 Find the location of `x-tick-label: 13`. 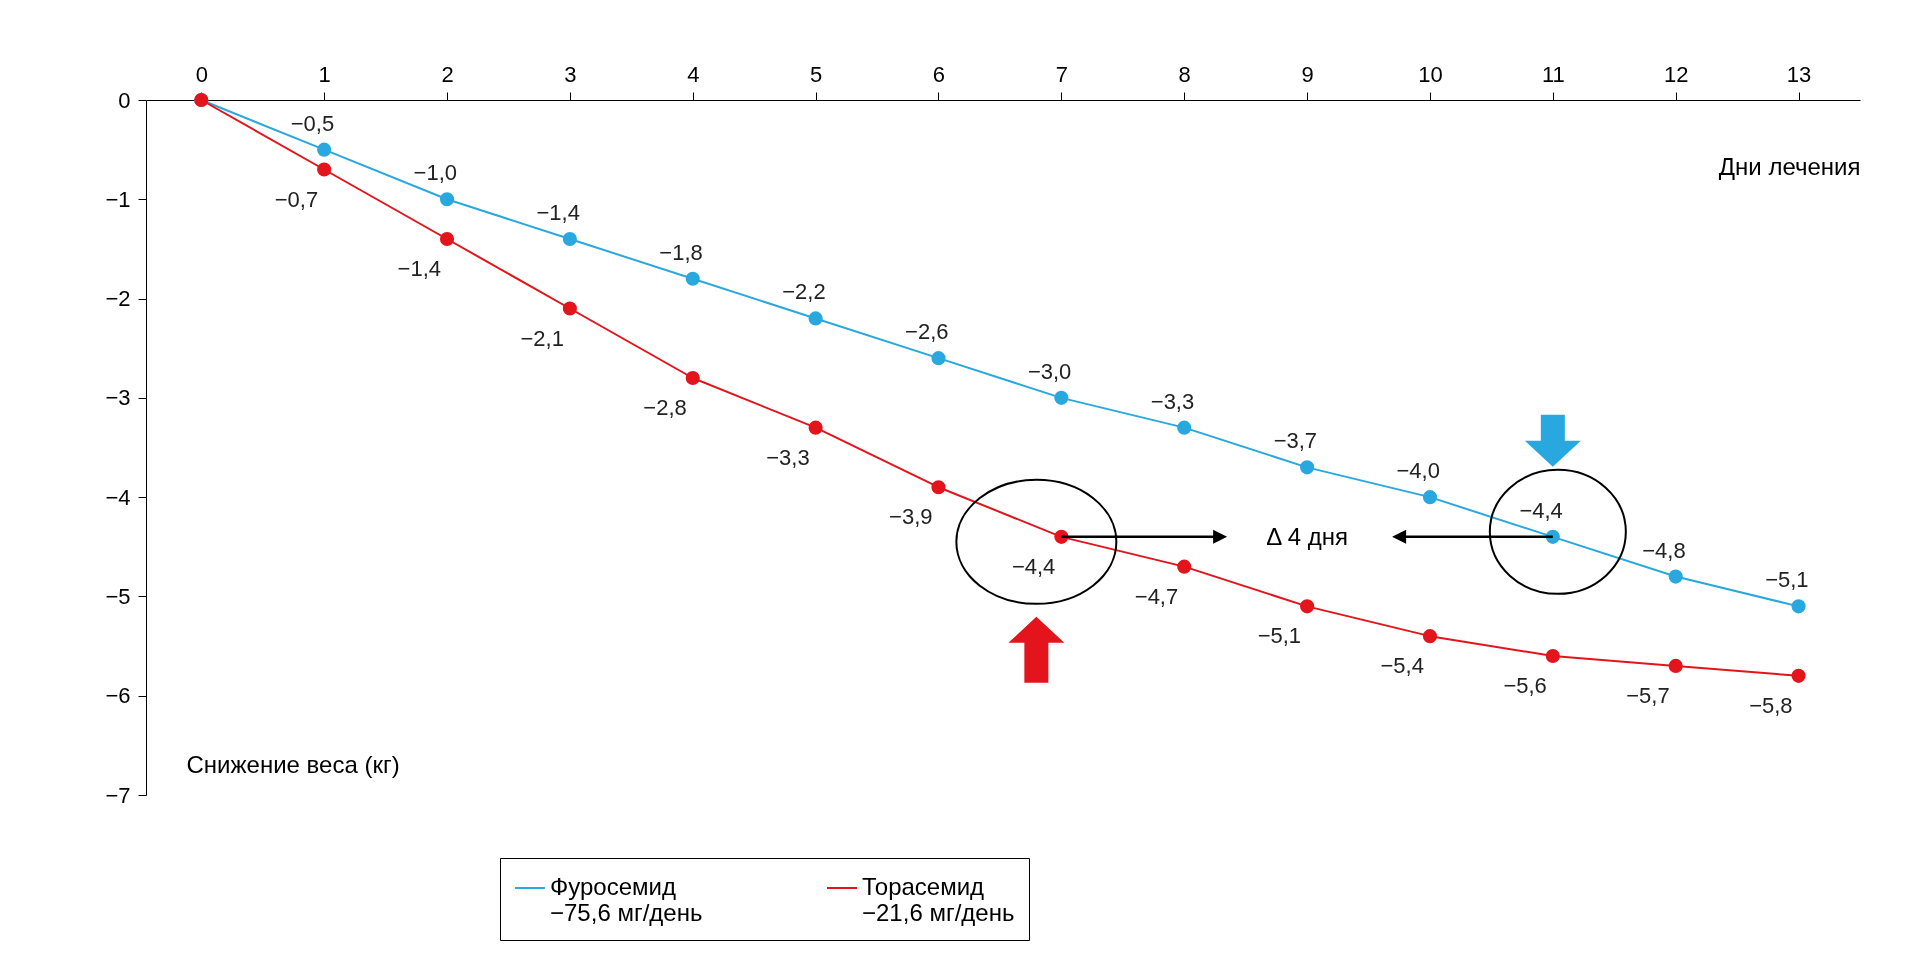

x-tick-label: 13 is located at coordinates (1799, 74).